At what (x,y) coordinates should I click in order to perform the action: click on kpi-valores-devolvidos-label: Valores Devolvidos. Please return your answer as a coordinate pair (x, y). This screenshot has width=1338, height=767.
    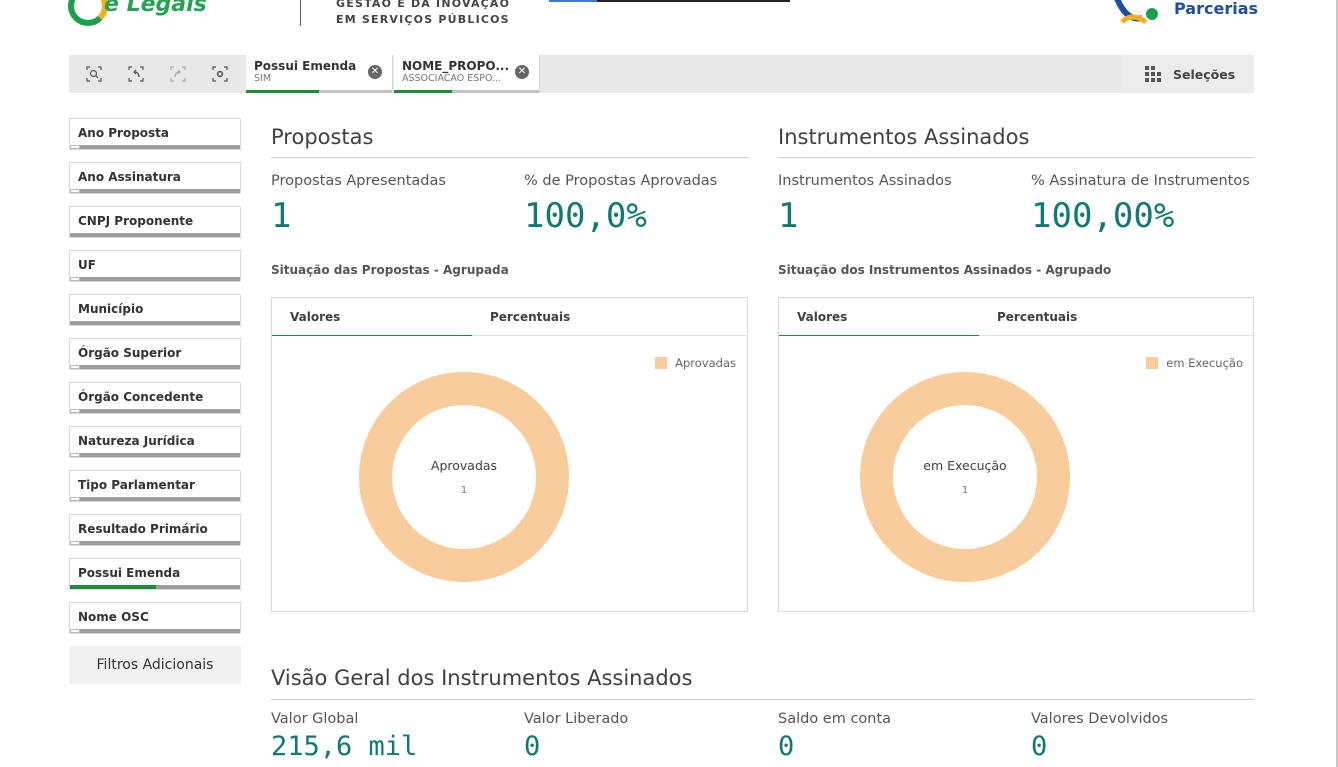
    Looking at the image, I should click on (1100, 719).